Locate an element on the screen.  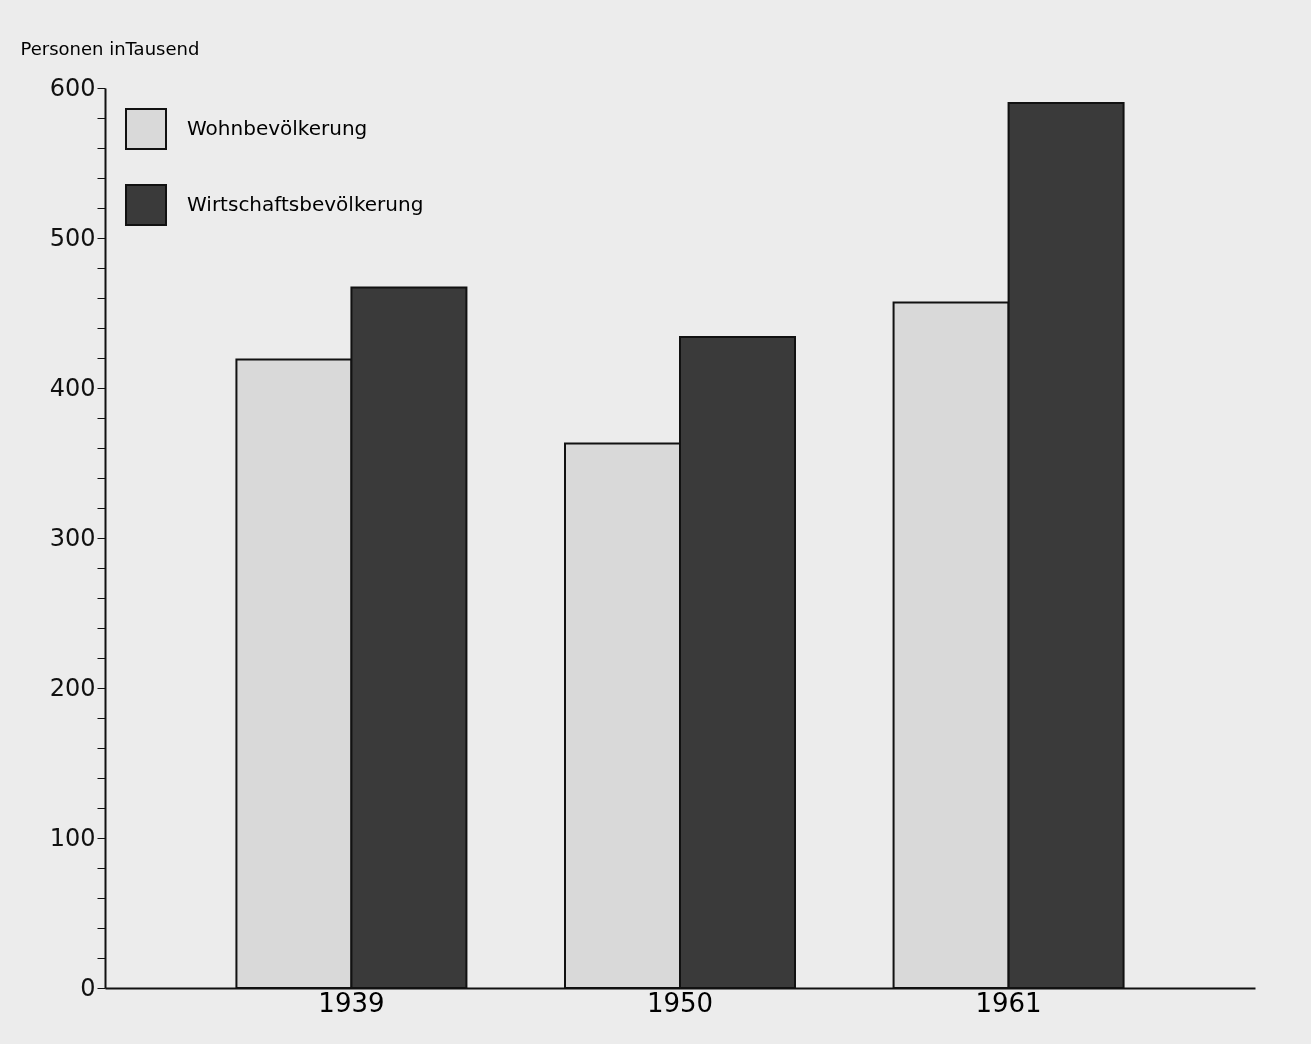
y-axis-title: Personen inTausend is located at coordinates (110, 48).